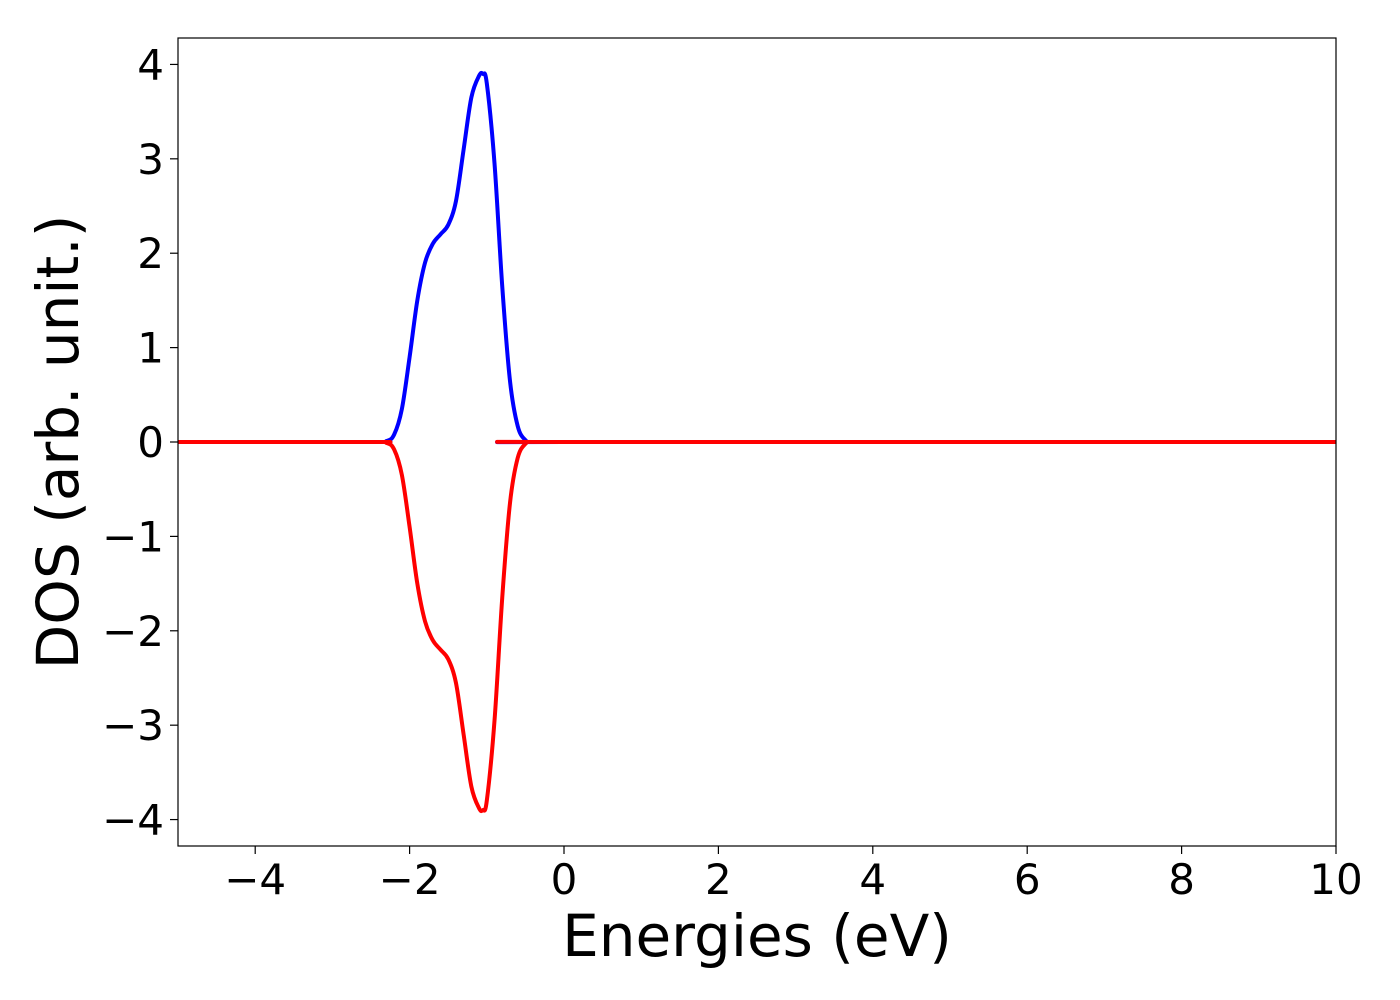 The width and height of the screenshot is (1400, 1000). What do you see at coordinates (793, 875) in the screenshot?
I see `x-axis: −4 −2 0 2 4 6 8 10` at bounding box center [793, 875].